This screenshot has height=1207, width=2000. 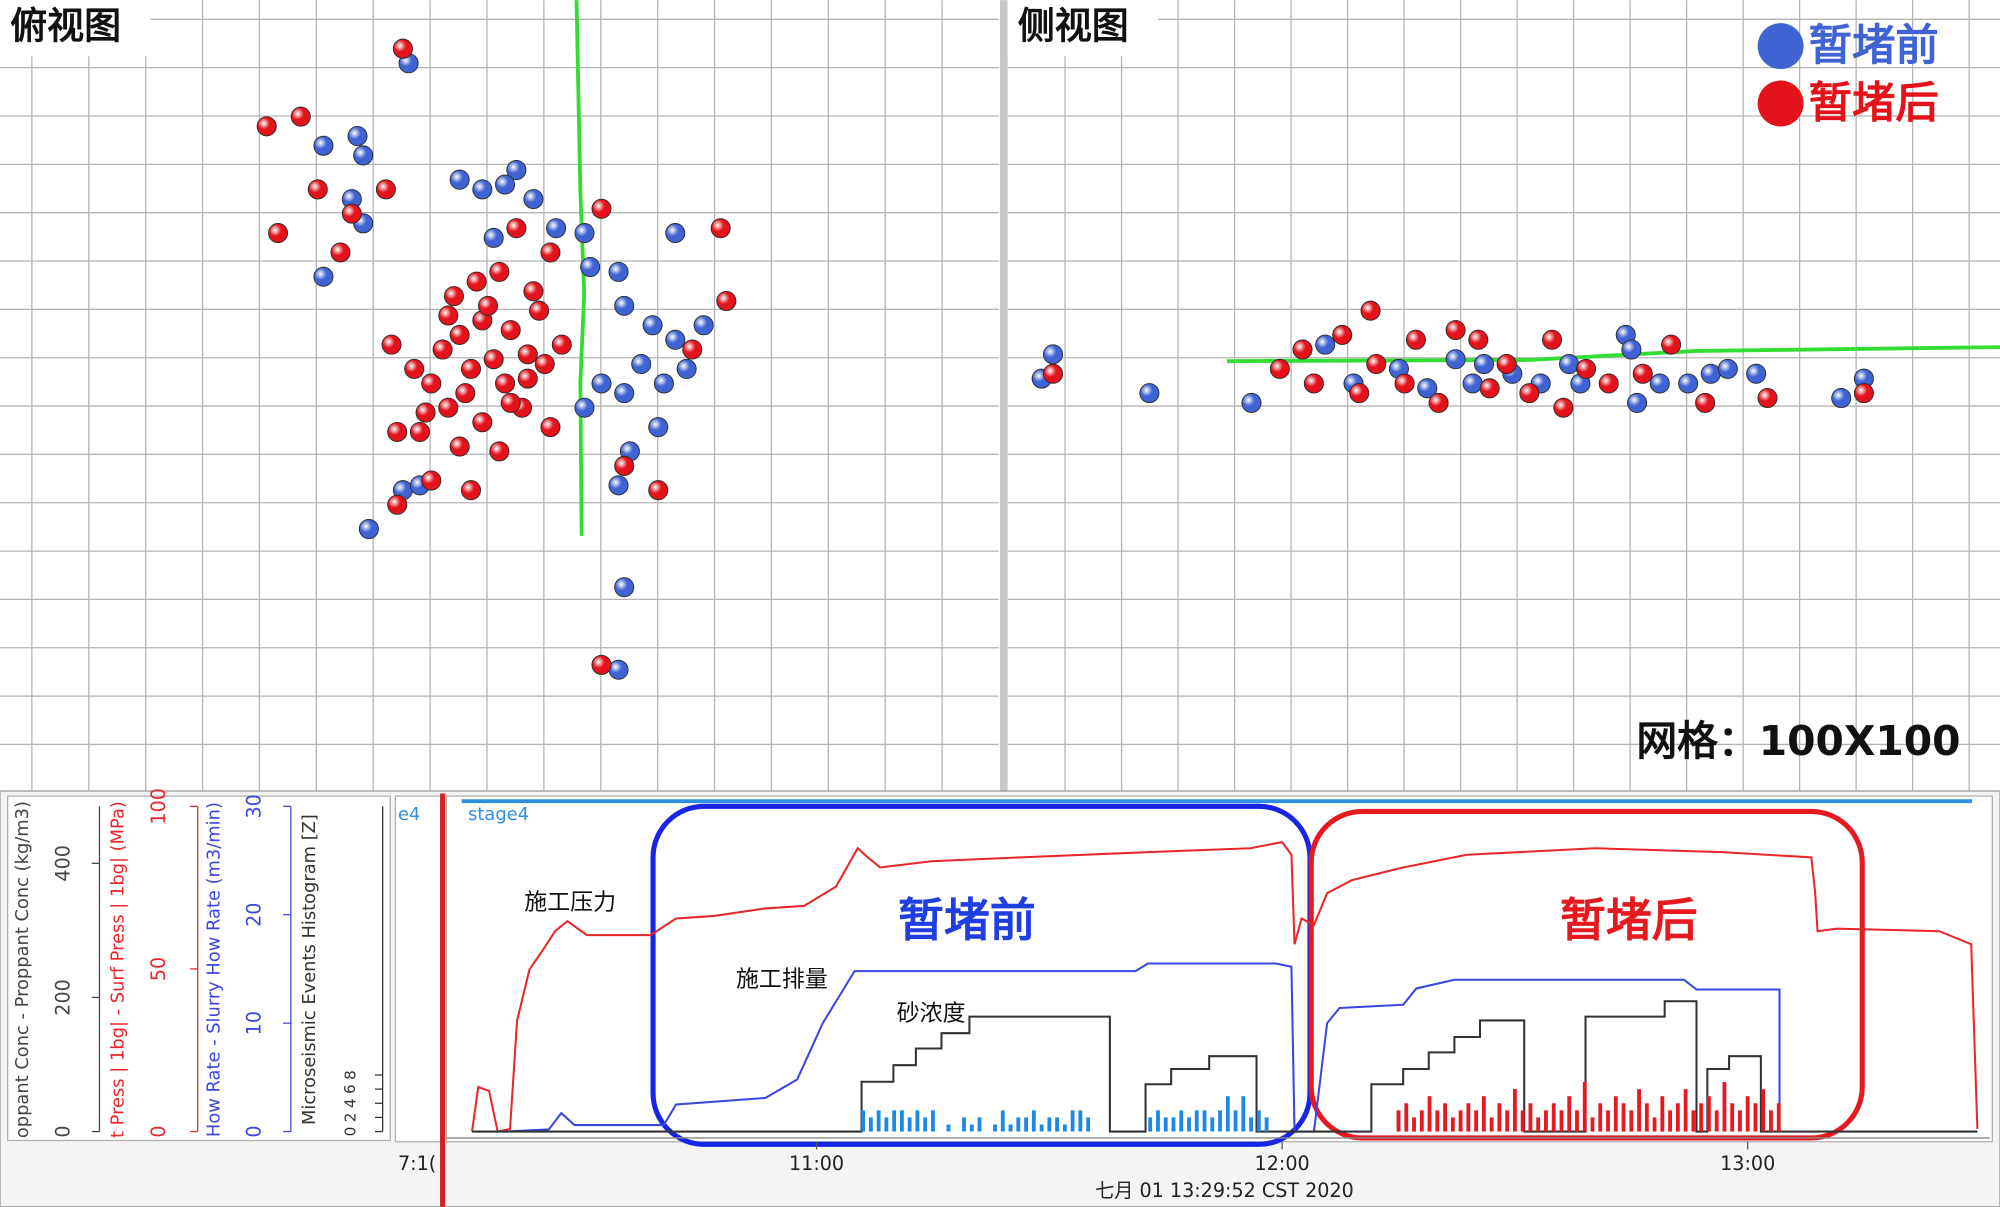 What do you see at coordinates (309, 969) in the screenshot?
I see `y-axis-title: Microseismic Events Histogram [Z]` at bounding box center [309, 969].